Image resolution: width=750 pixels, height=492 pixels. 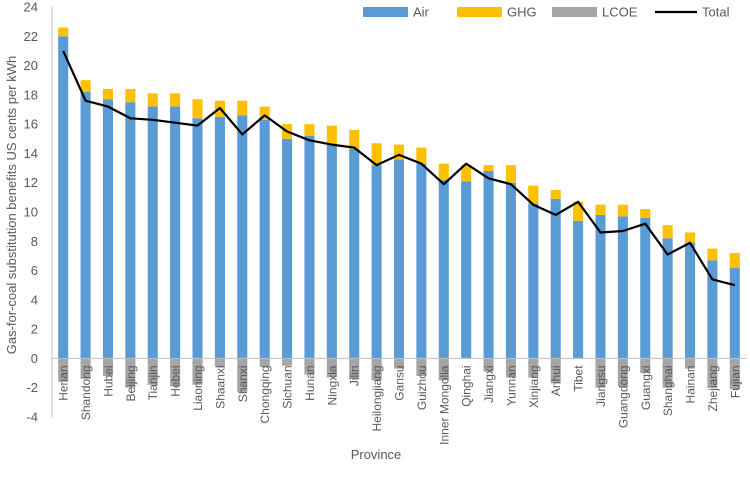 What do you see at coordinates (31, 36) in the screenshot?
I see `y-tick-label: 22` at bounding box center [31, 36].